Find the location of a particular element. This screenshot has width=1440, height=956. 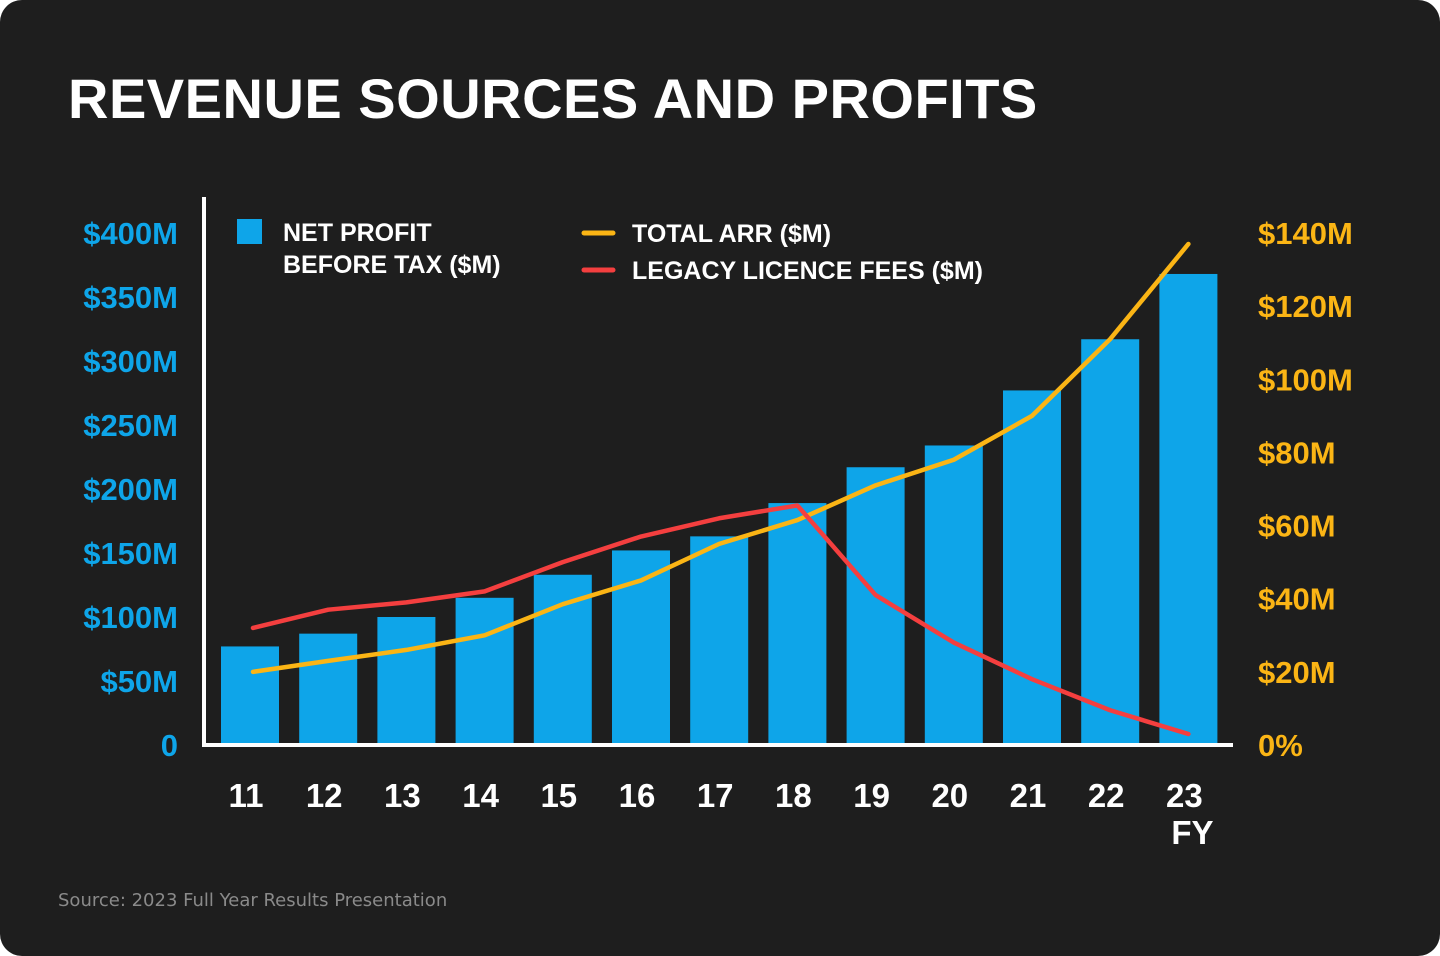

left-tick-label: $350M is located at coordinates (130, 297).